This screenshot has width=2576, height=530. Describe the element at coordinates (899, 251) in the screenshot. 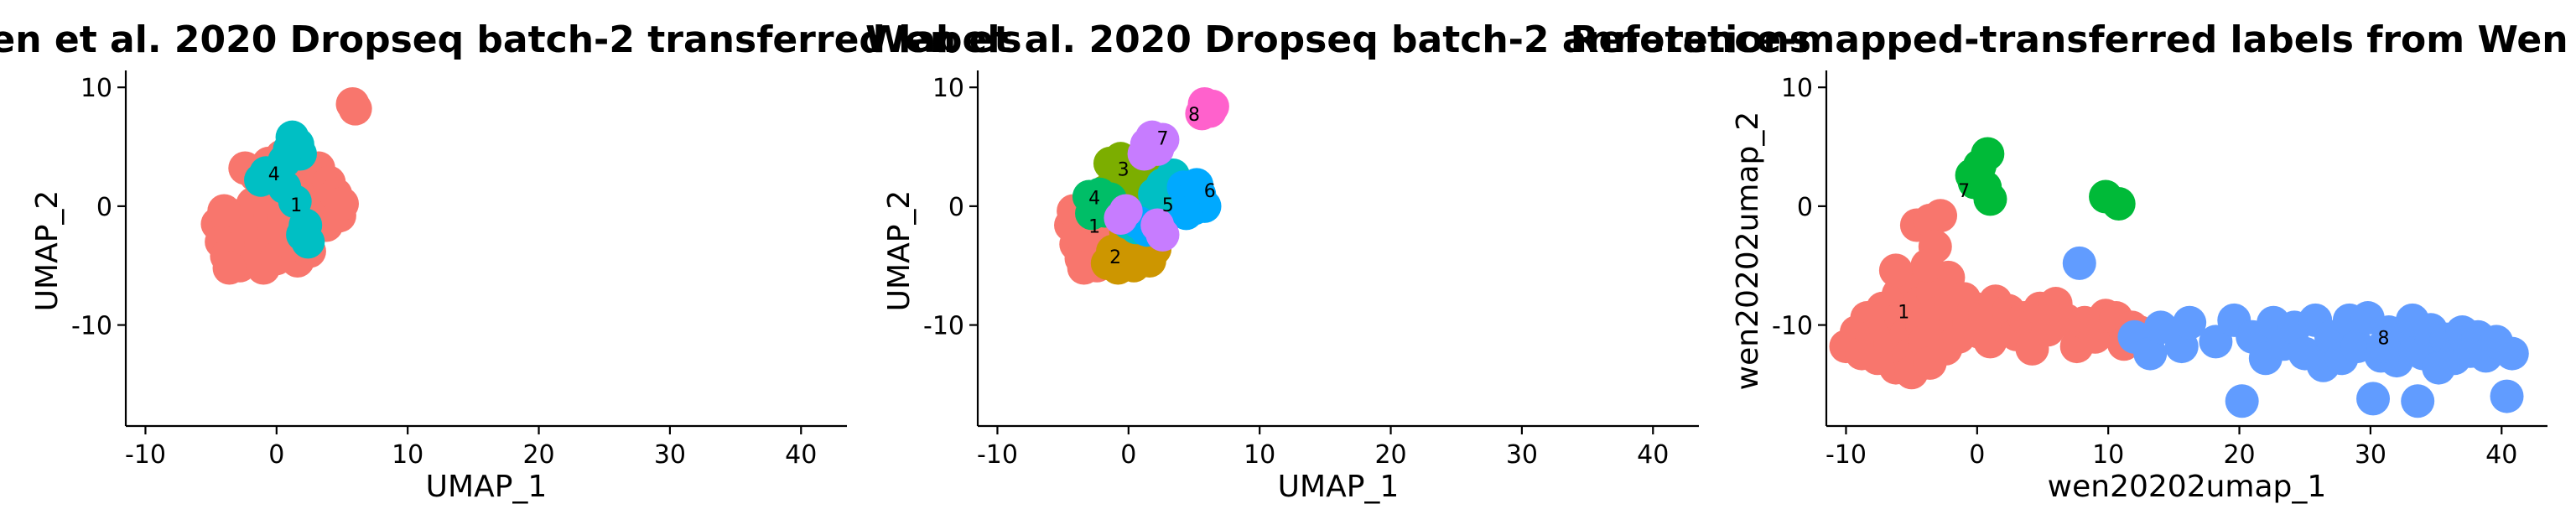

I see `panel-2-y-axis-label: UMAP_2` at that location.